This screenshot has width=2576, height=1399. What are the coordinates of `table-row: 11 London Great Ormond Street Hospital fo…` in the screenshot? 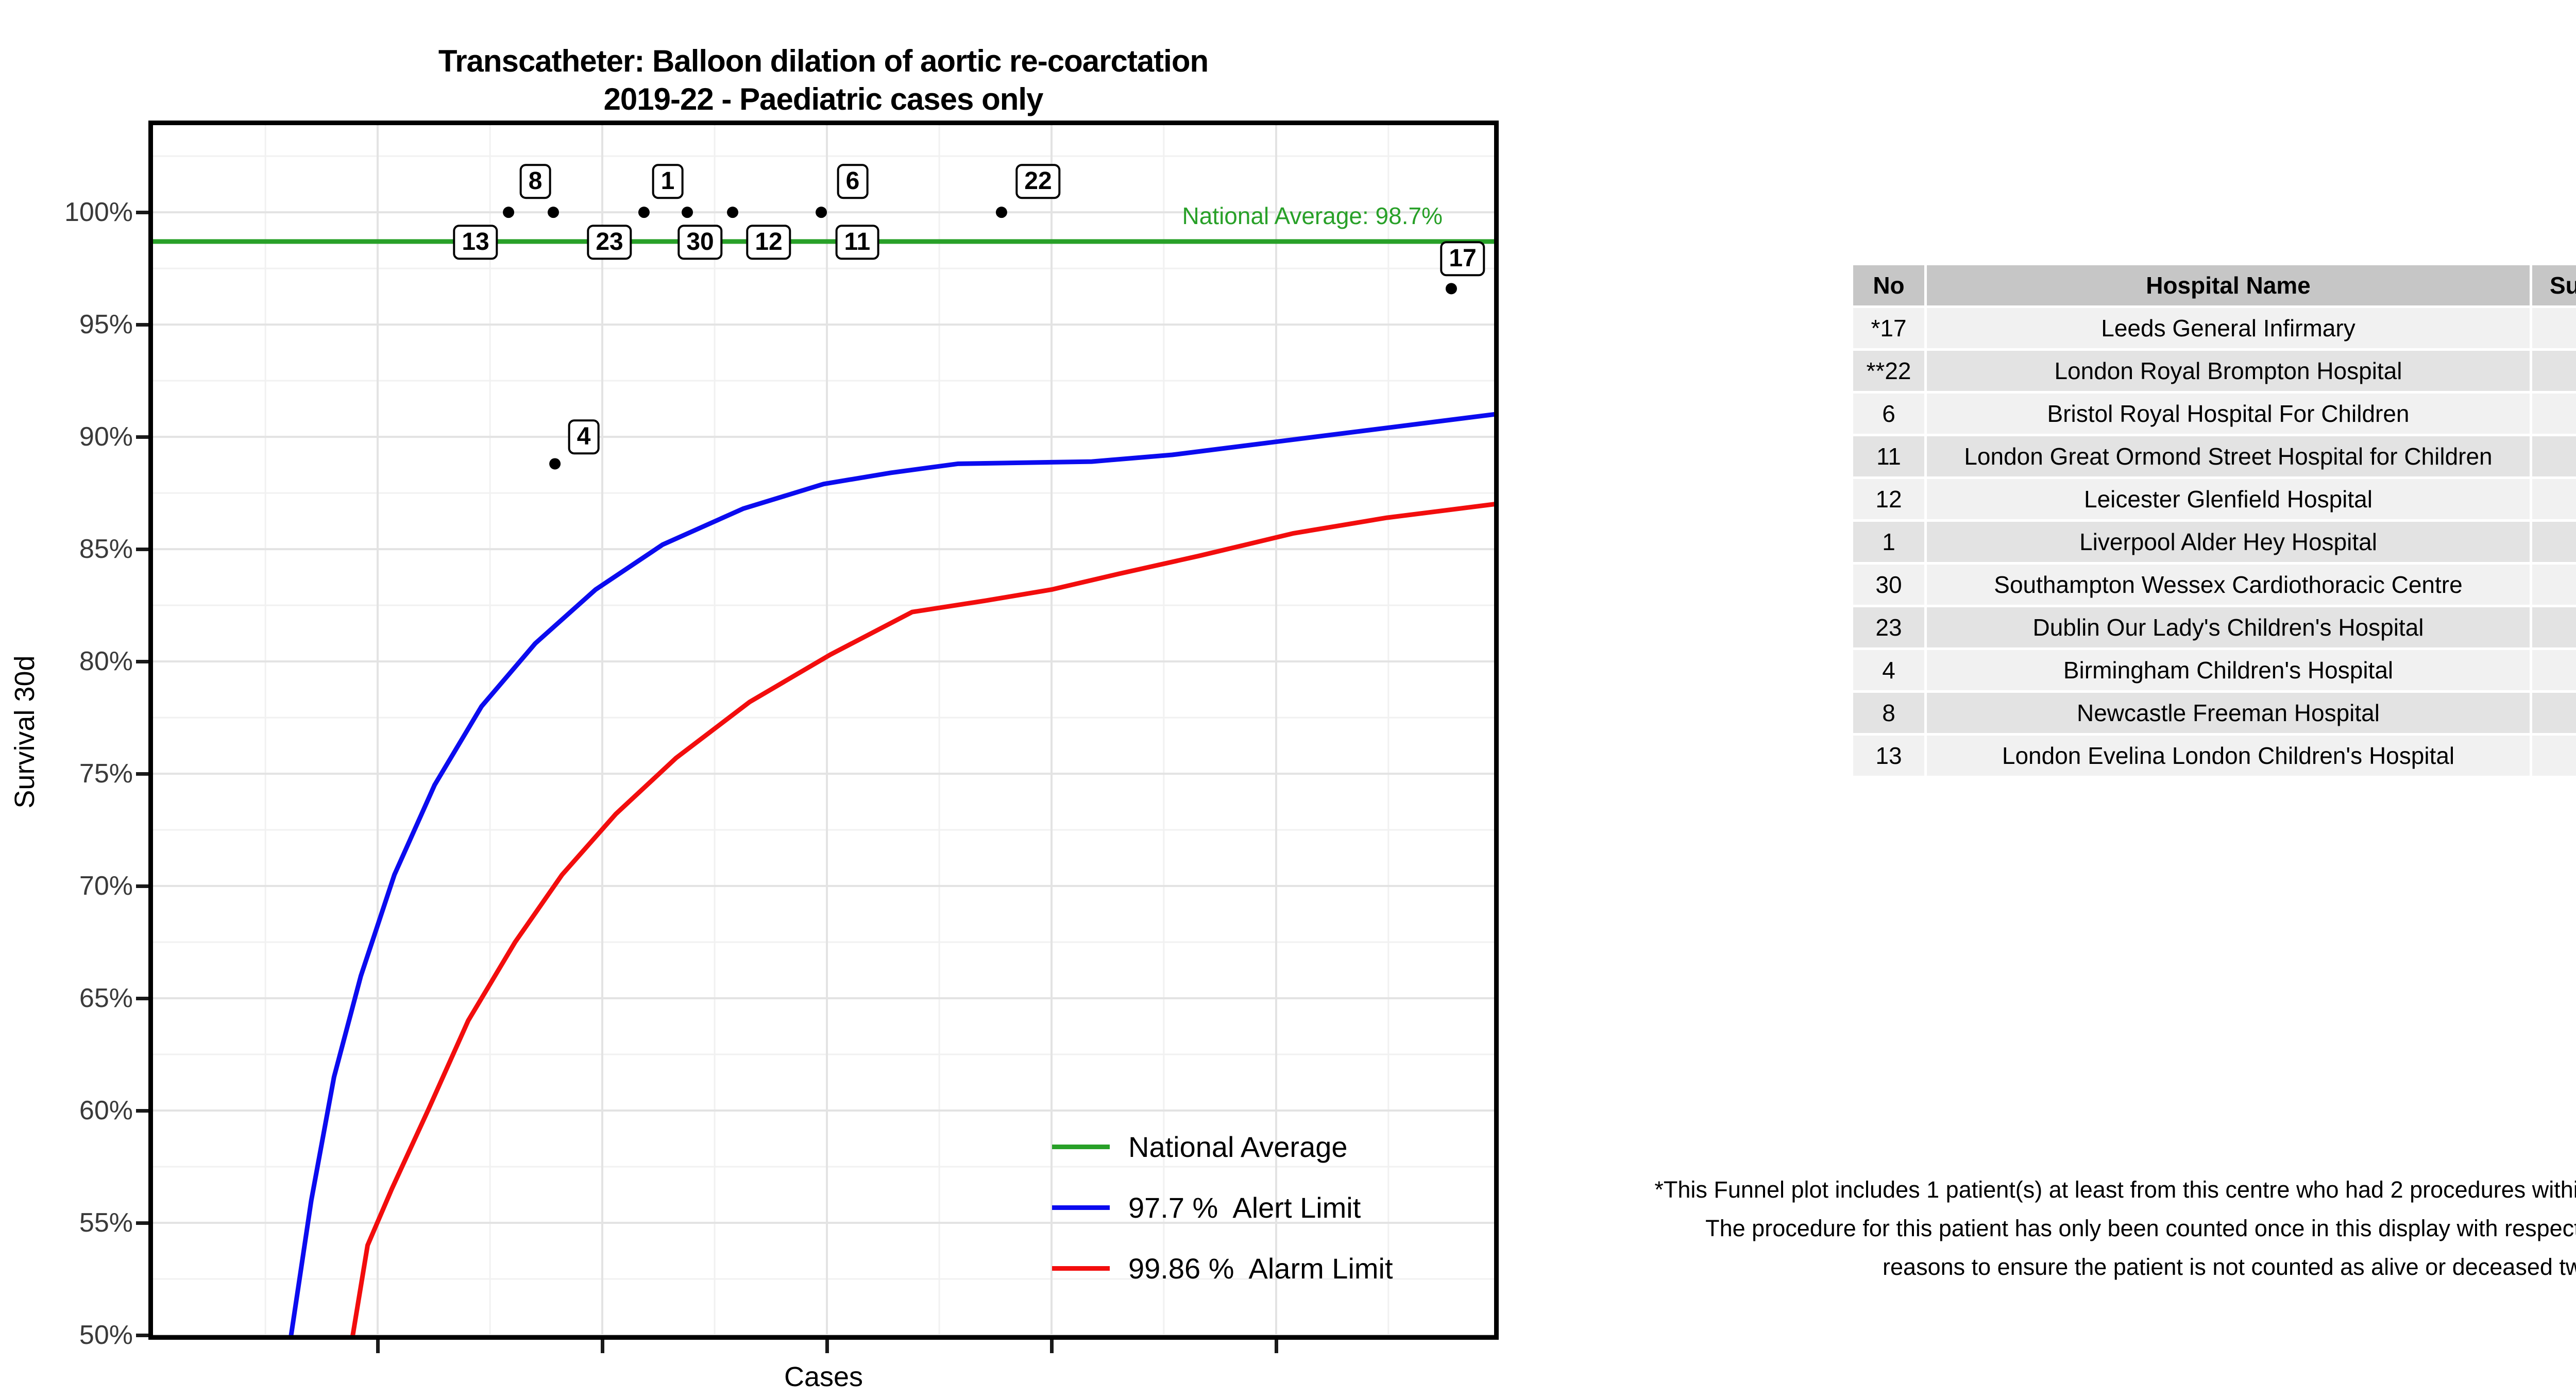 It's located at (2214, 456).